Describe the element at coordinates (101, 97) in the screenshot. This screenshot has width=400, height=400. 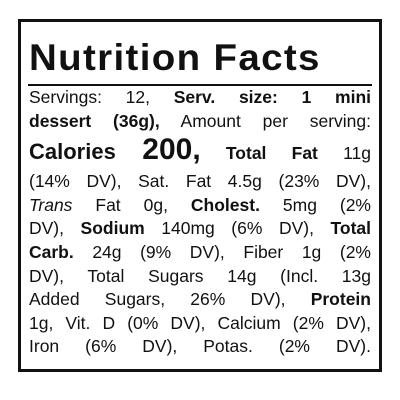
I see `text: Servings: 12,` at that location.